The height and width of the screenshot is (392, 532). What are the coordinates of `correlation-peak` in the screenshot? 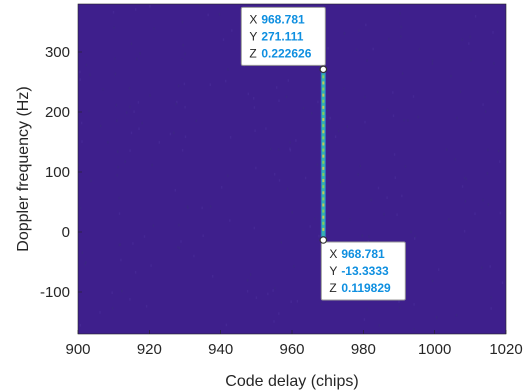 It's located at (323, 154).